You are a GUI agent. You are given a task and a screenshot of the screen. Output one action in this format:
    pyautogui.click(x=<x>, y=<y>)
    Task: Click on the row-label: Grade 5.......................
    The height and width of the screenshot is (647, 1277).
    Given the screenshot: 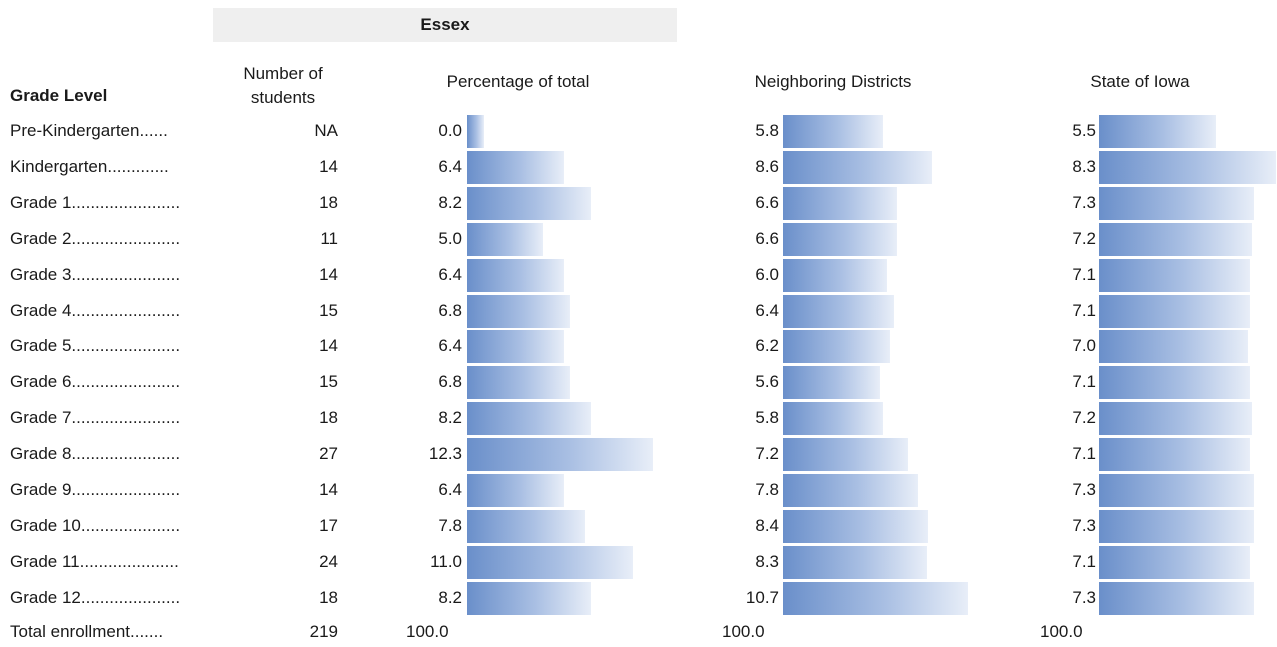 What is the action you would take?
    pyautogui.click(x=95, y=345)
    